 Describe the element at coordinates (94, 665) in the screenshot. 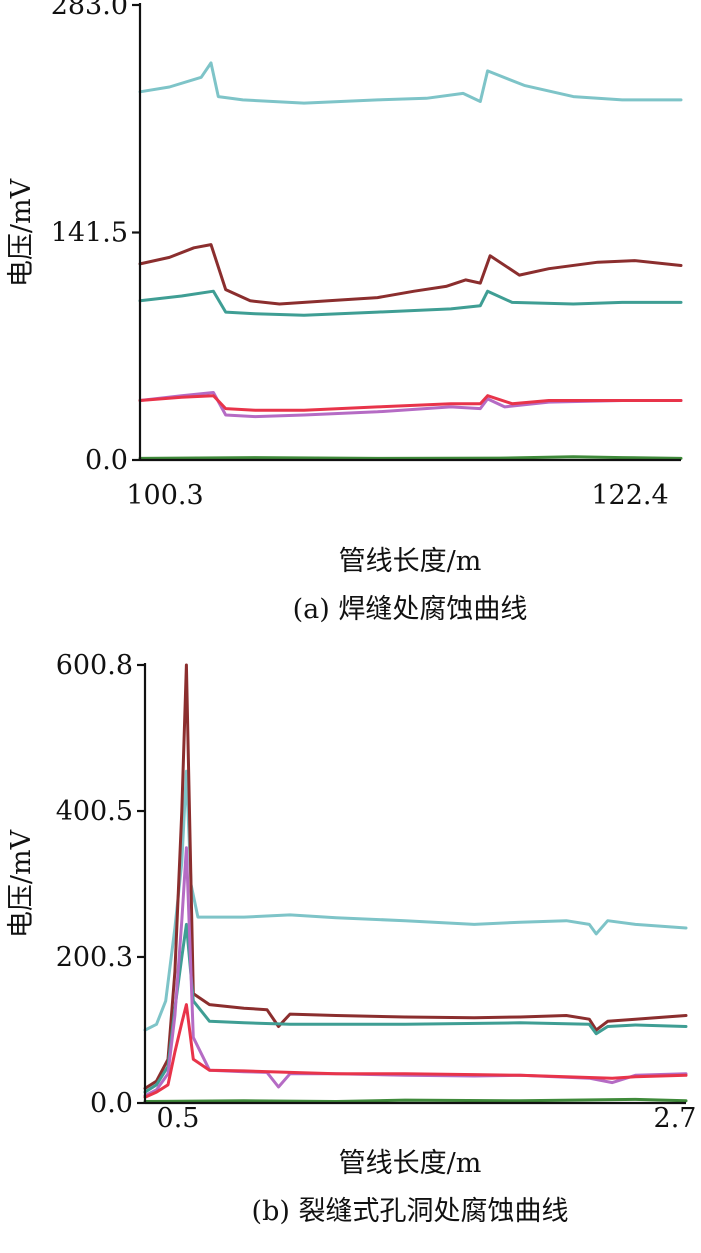

I see `y-tick-label: 600.8` at that location.